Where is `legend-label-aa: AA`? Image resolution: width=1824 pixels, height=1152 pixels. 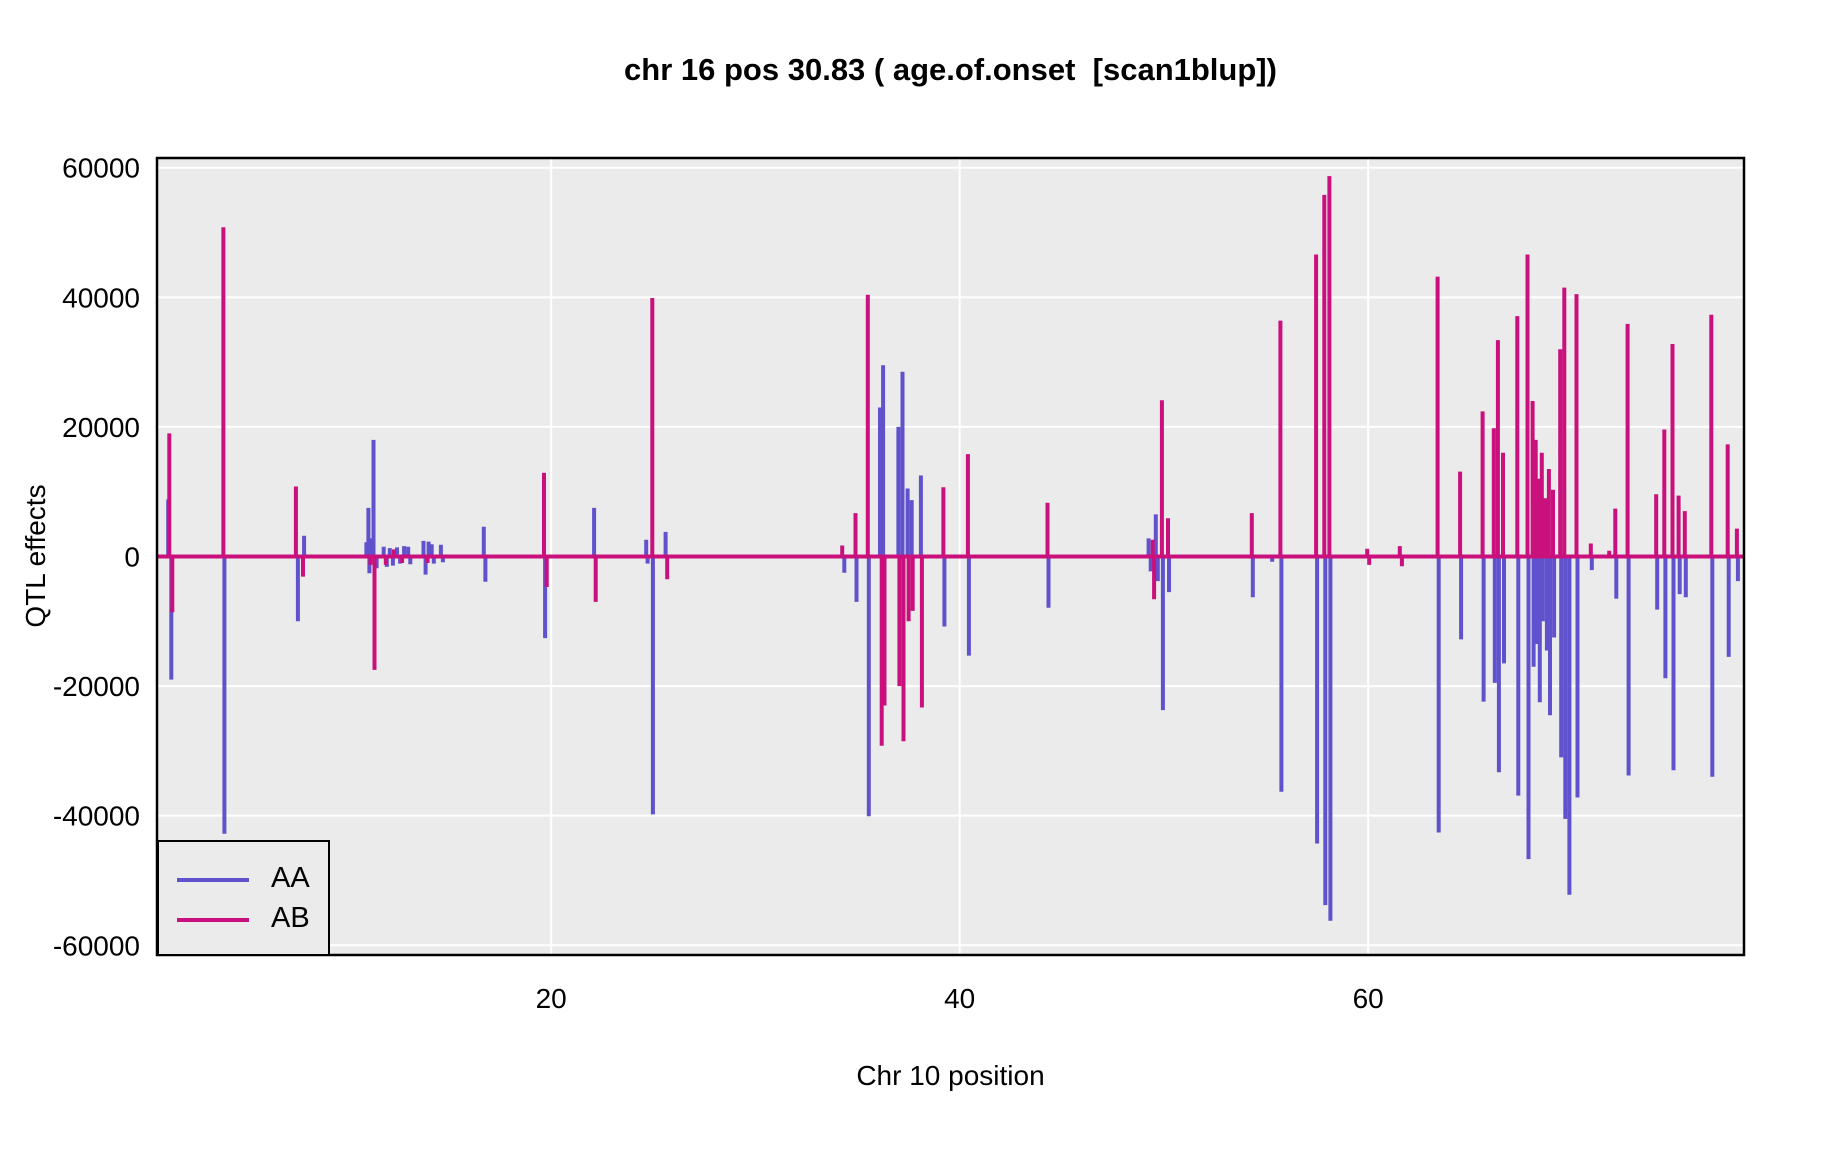
legend-label-aa: AA is located at coordinates (290, 878).